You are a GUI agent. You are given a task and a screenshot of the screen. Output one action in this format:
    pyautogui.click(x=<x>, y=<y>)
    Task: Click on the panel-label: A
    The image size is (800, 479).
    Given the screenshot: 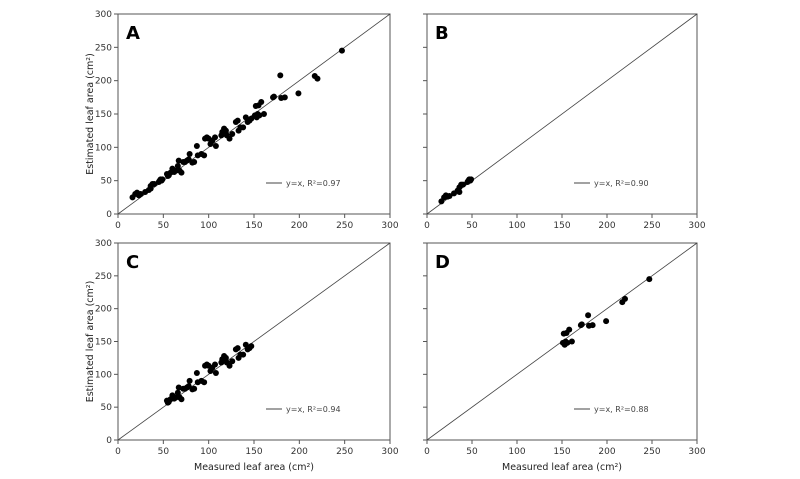 What is the action you would take?
    pyautogui.click(x=133, y=33)
    